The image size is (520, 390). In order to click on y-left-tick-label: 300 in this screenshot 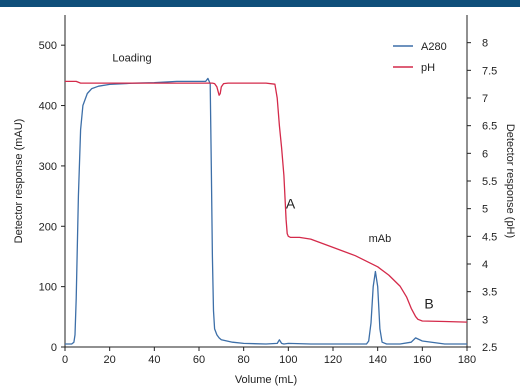, I will do `click(48, 167)`.